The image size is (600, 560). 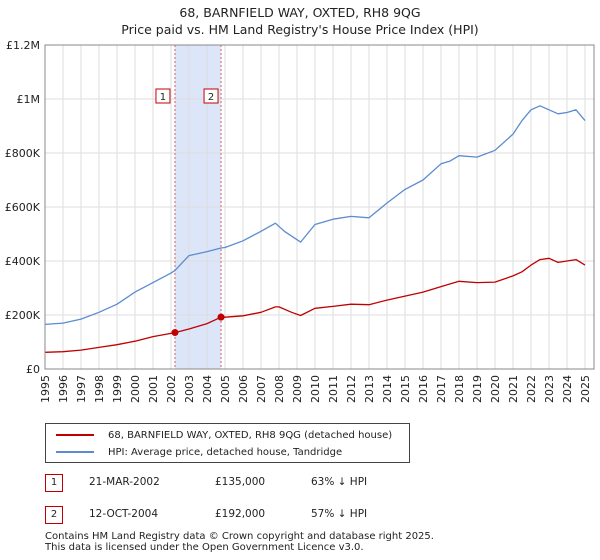 I want to click on annotation-label: 2, so click(x=211, y=97).